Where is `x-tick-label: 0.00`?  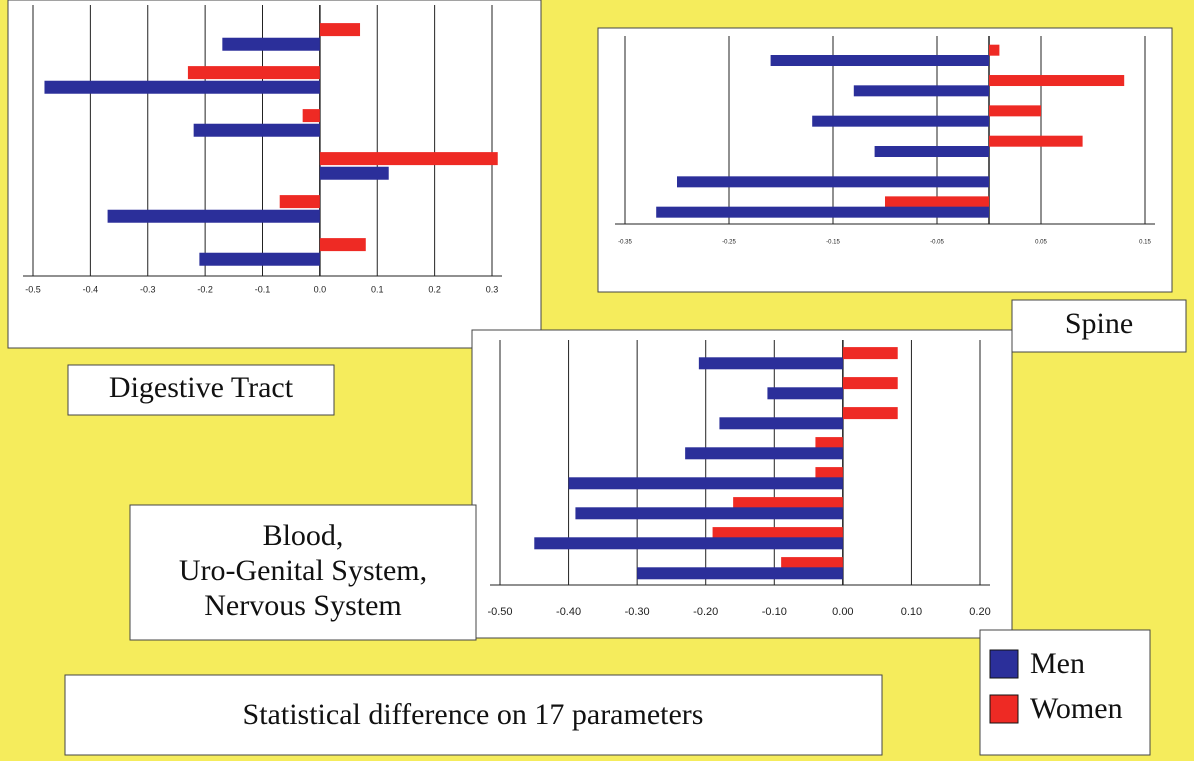
x-tick-label: 0.00 is located at coordinates (842, 612).